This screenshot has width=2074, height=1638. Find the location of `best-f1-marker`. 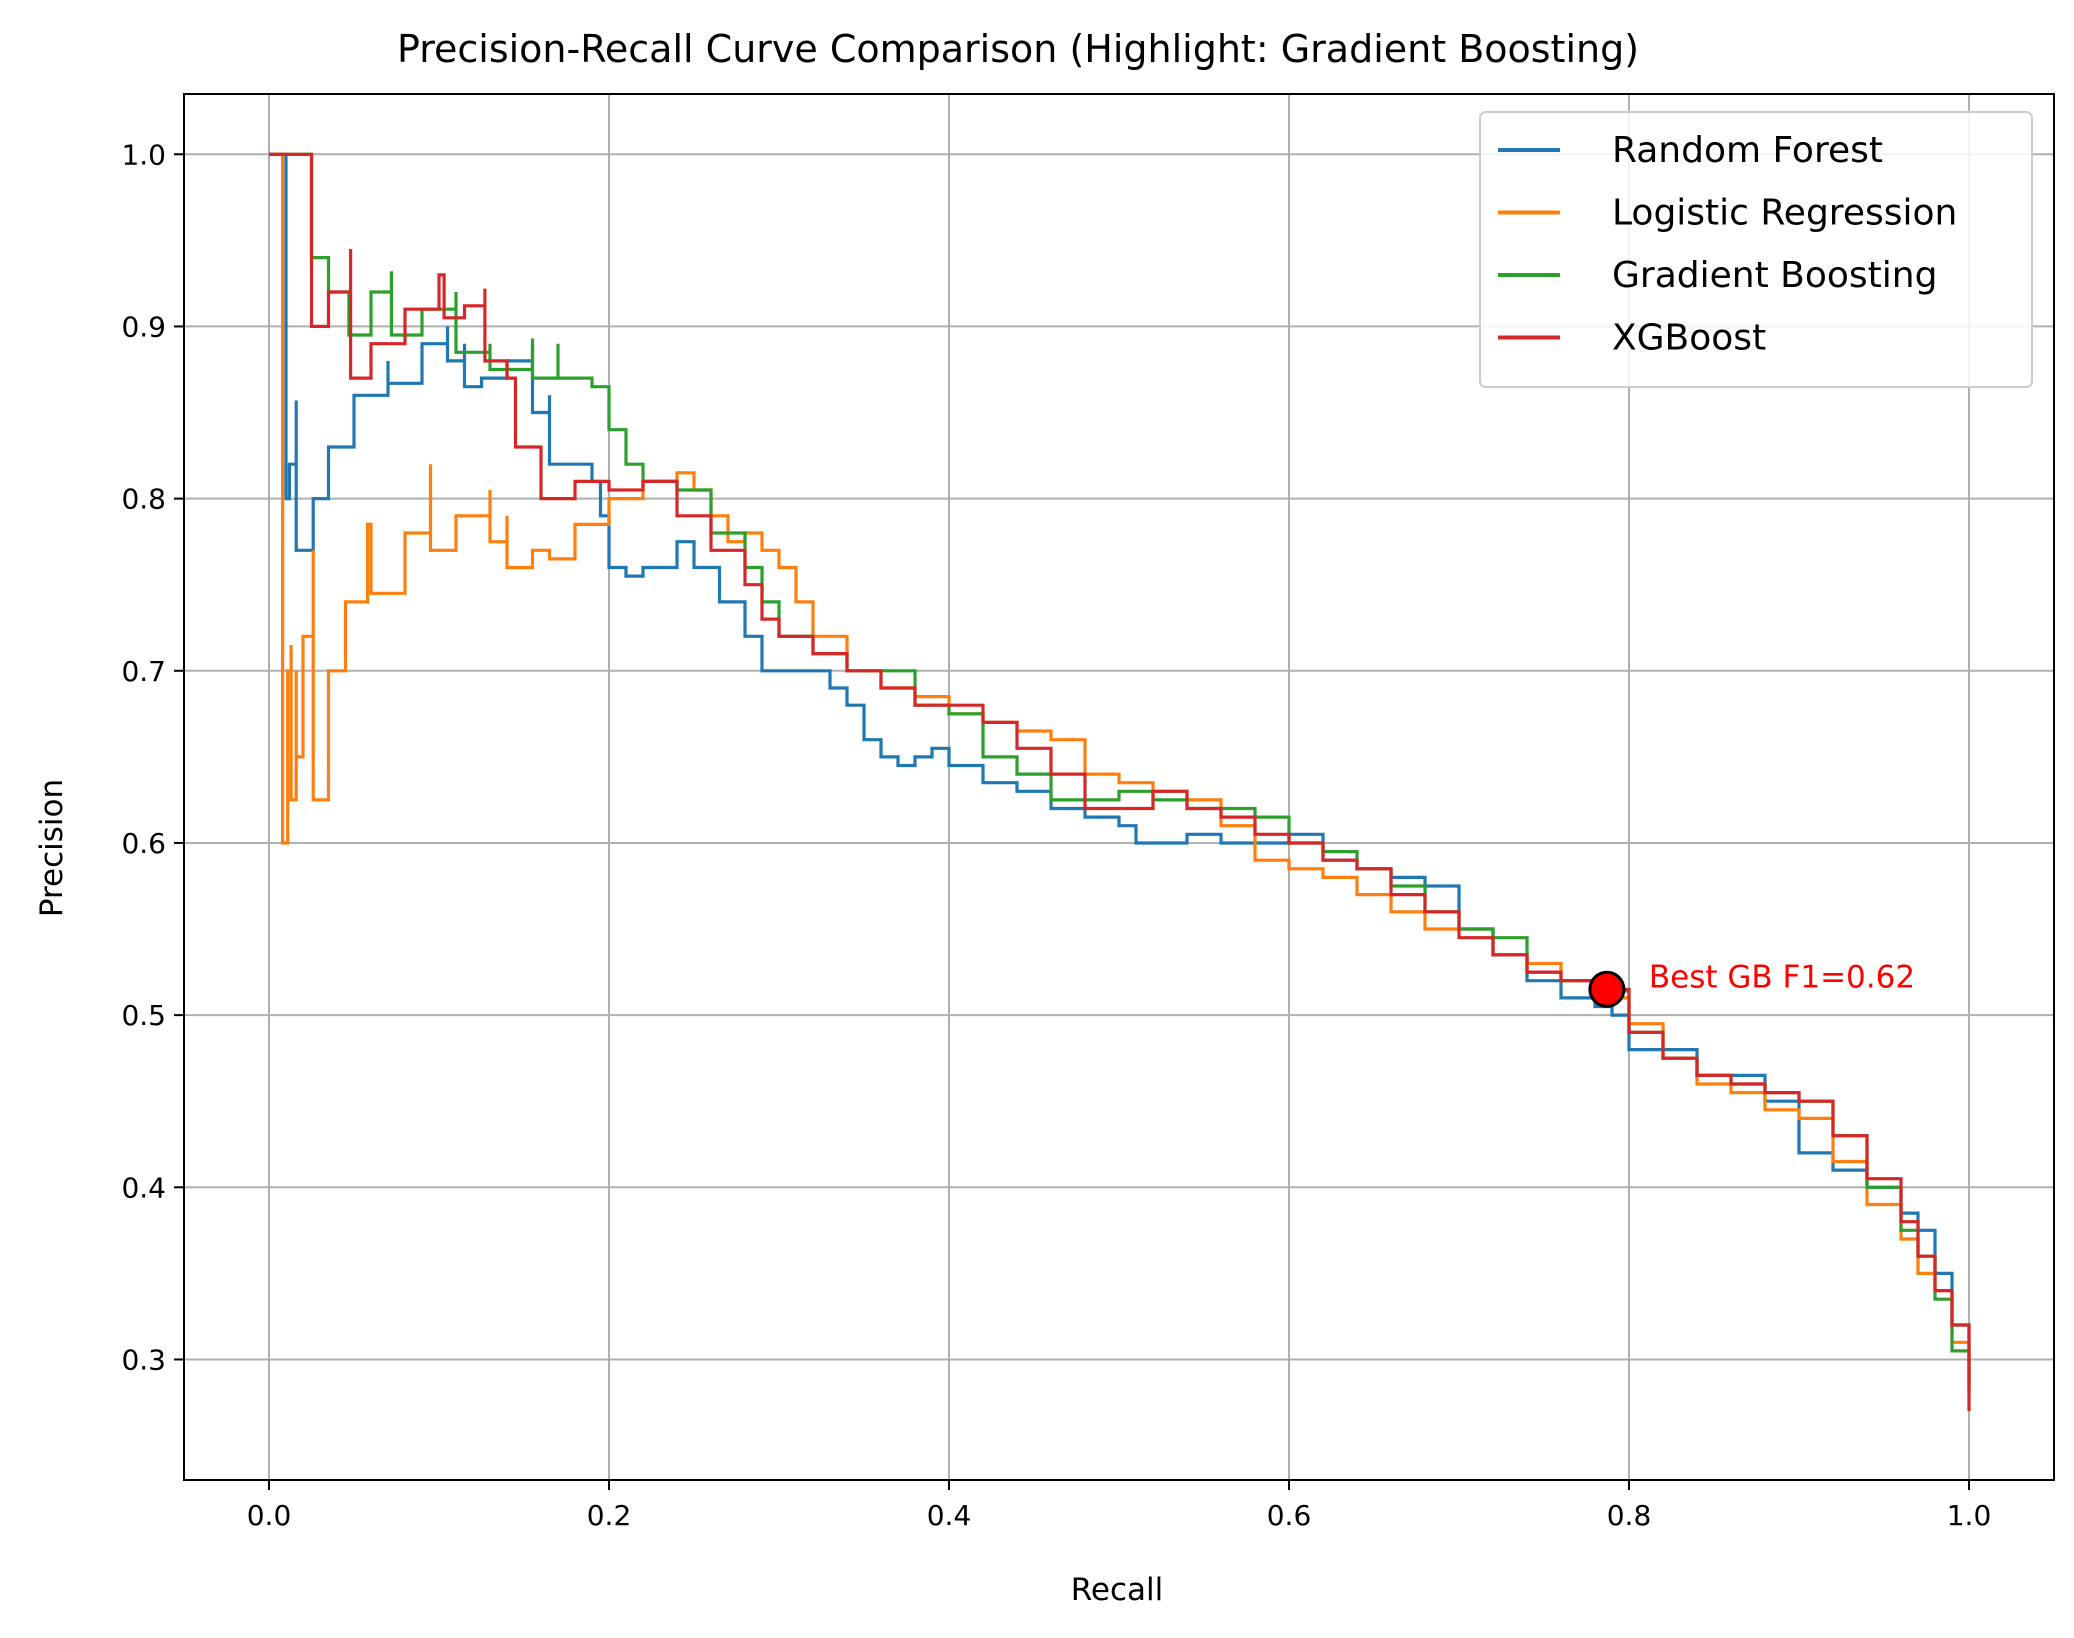

best-f1-marker is located at coordinates (1607, 989).